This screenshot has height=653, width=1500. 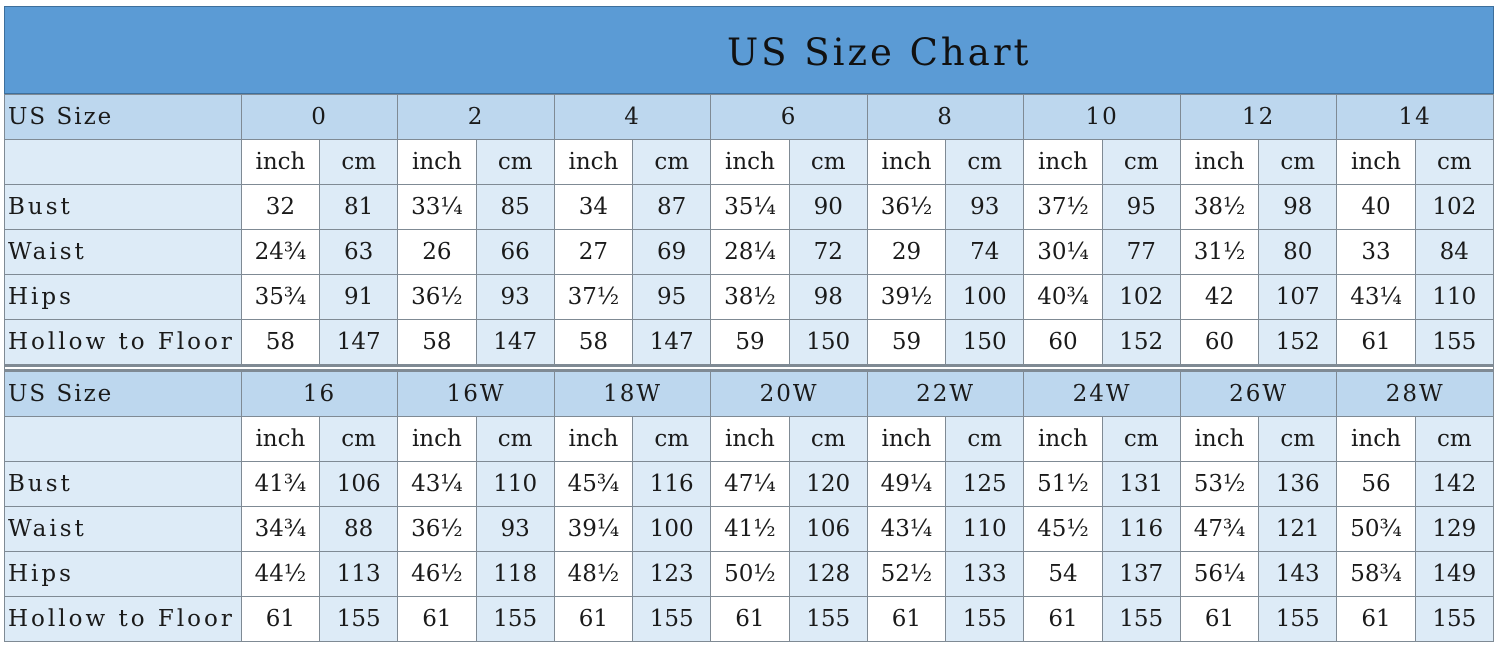 What do you see at coordinates (123, 484) in the screenshot?
I see `measure-label: Bust` at bounding box center [123, 484].